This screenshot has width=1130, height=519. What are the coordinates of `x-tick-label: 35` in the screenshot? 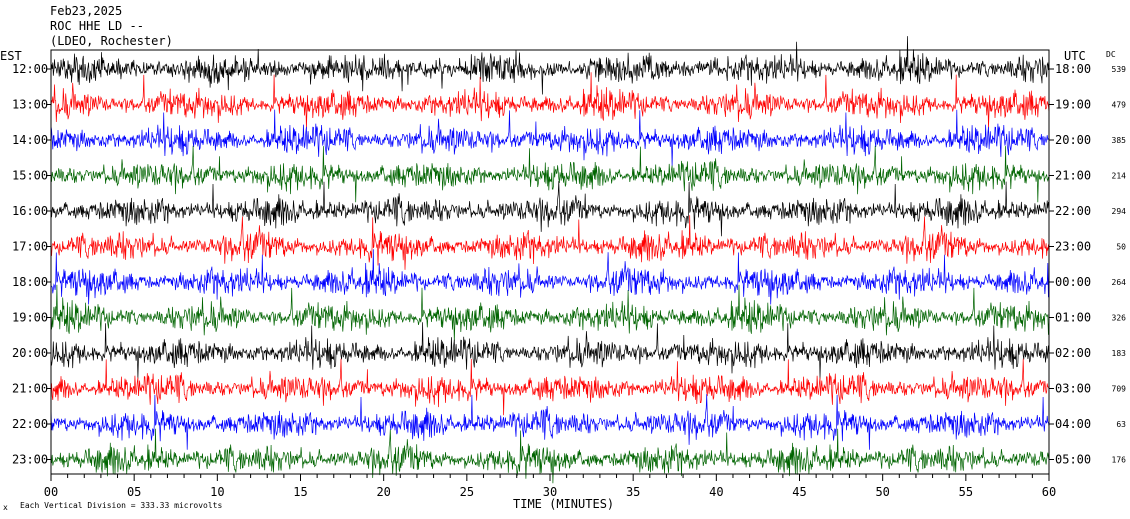 It's located at (633, 492).